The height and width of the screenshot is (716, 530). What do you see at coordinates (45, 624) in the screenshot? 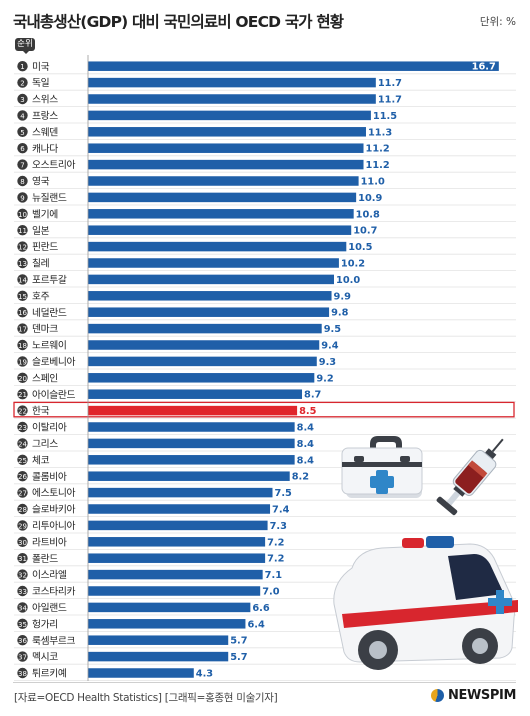
I see `country-label: 헝가리` at bounding box center [45, 624].